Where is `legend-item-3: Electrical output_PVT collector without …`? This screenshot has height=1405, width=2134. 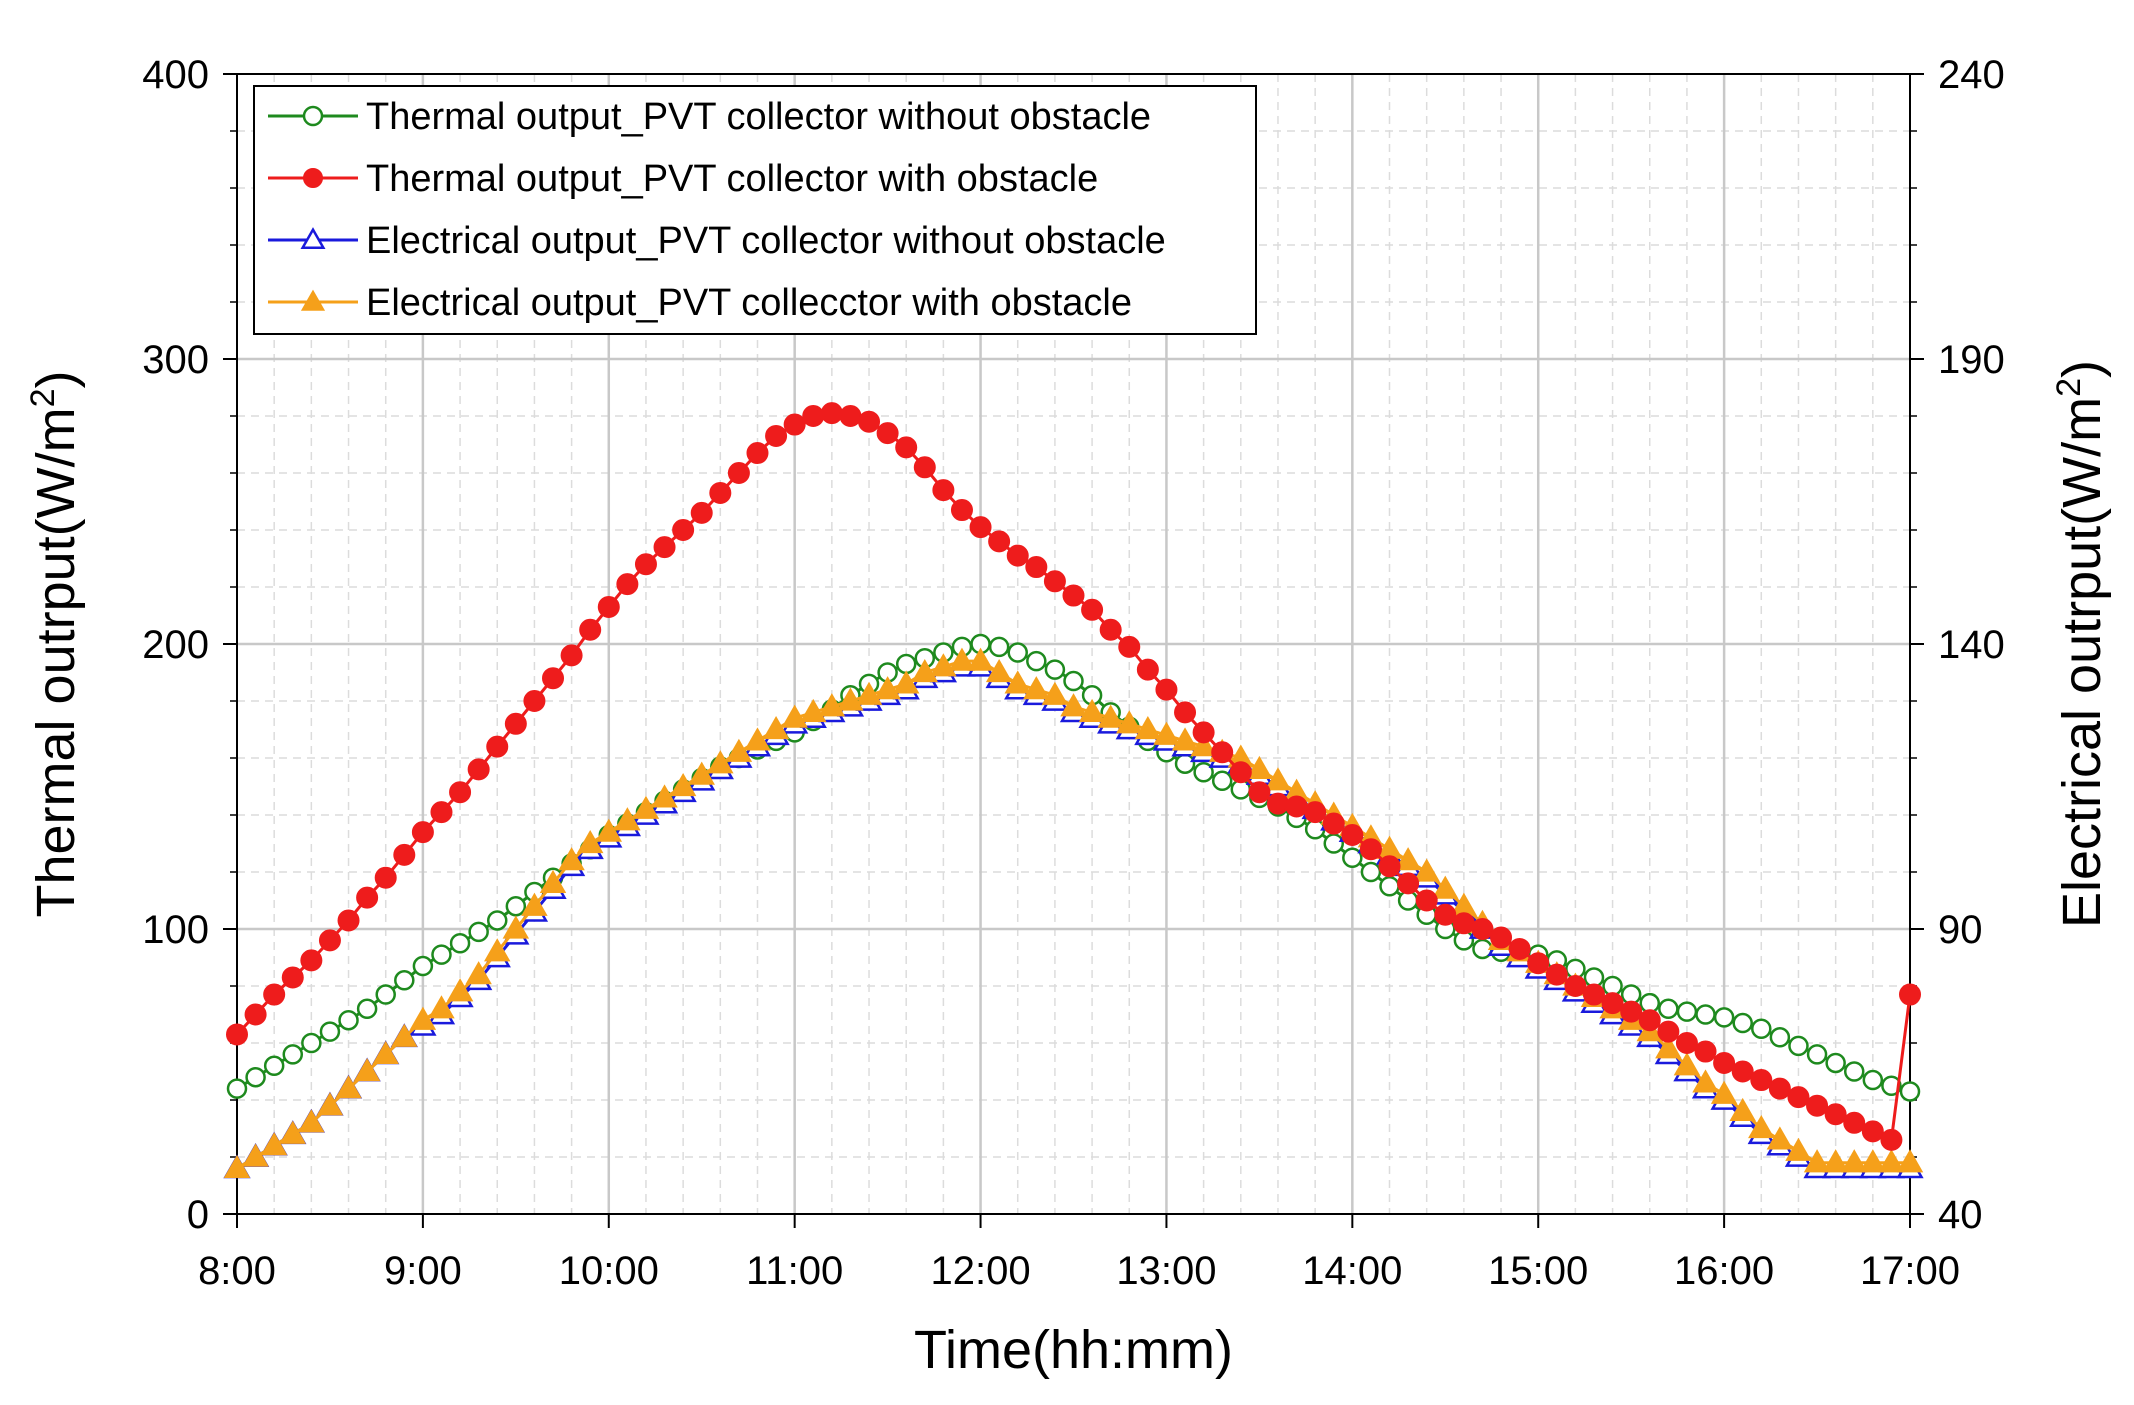
legend-item-3: Electrical output_PVT collector without … is located at coordinates (717, 241).